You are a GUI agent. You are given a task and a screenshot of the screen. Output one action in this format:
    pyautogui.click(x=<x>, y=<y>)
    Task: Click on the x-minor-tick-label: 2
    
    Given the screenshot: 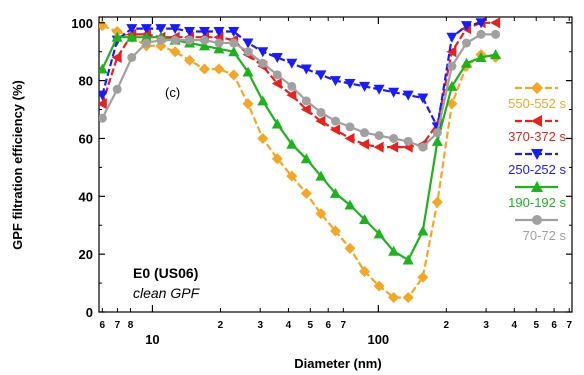 What is the action you would take?
    pyautogui.click(x=221, y=325)
    